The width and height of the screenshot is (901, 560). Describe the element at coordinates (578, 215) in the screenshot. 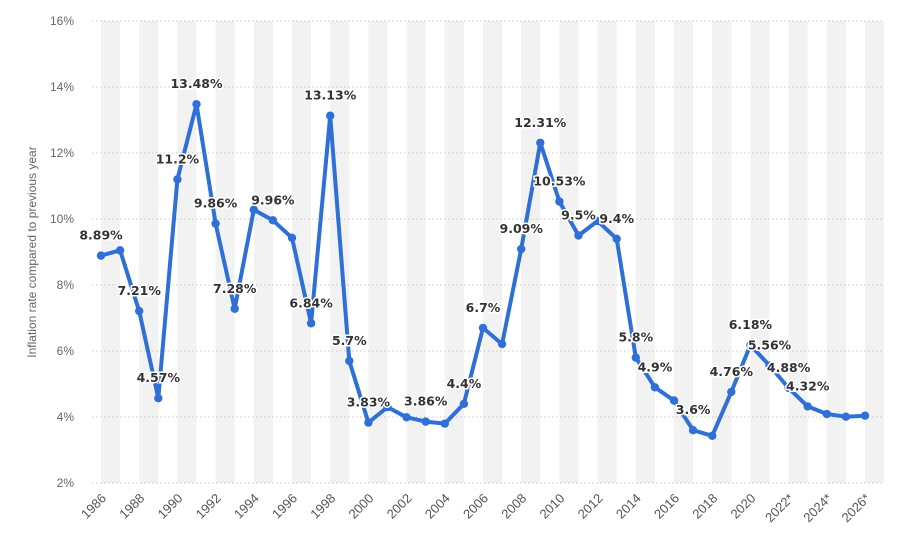

I see `data-label: 9.5%` at that location.